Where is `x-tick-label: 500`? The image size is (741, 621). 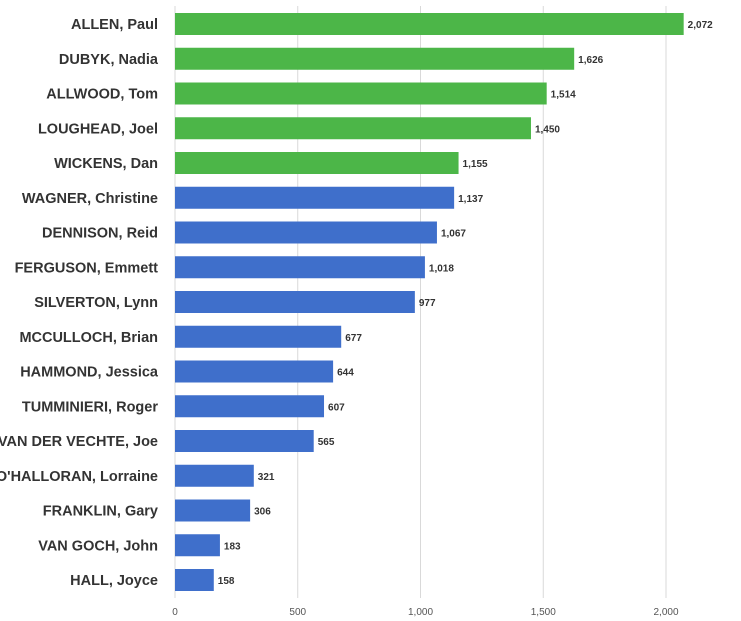 x-tick-label: 500 is located at coordinates (297, 612).